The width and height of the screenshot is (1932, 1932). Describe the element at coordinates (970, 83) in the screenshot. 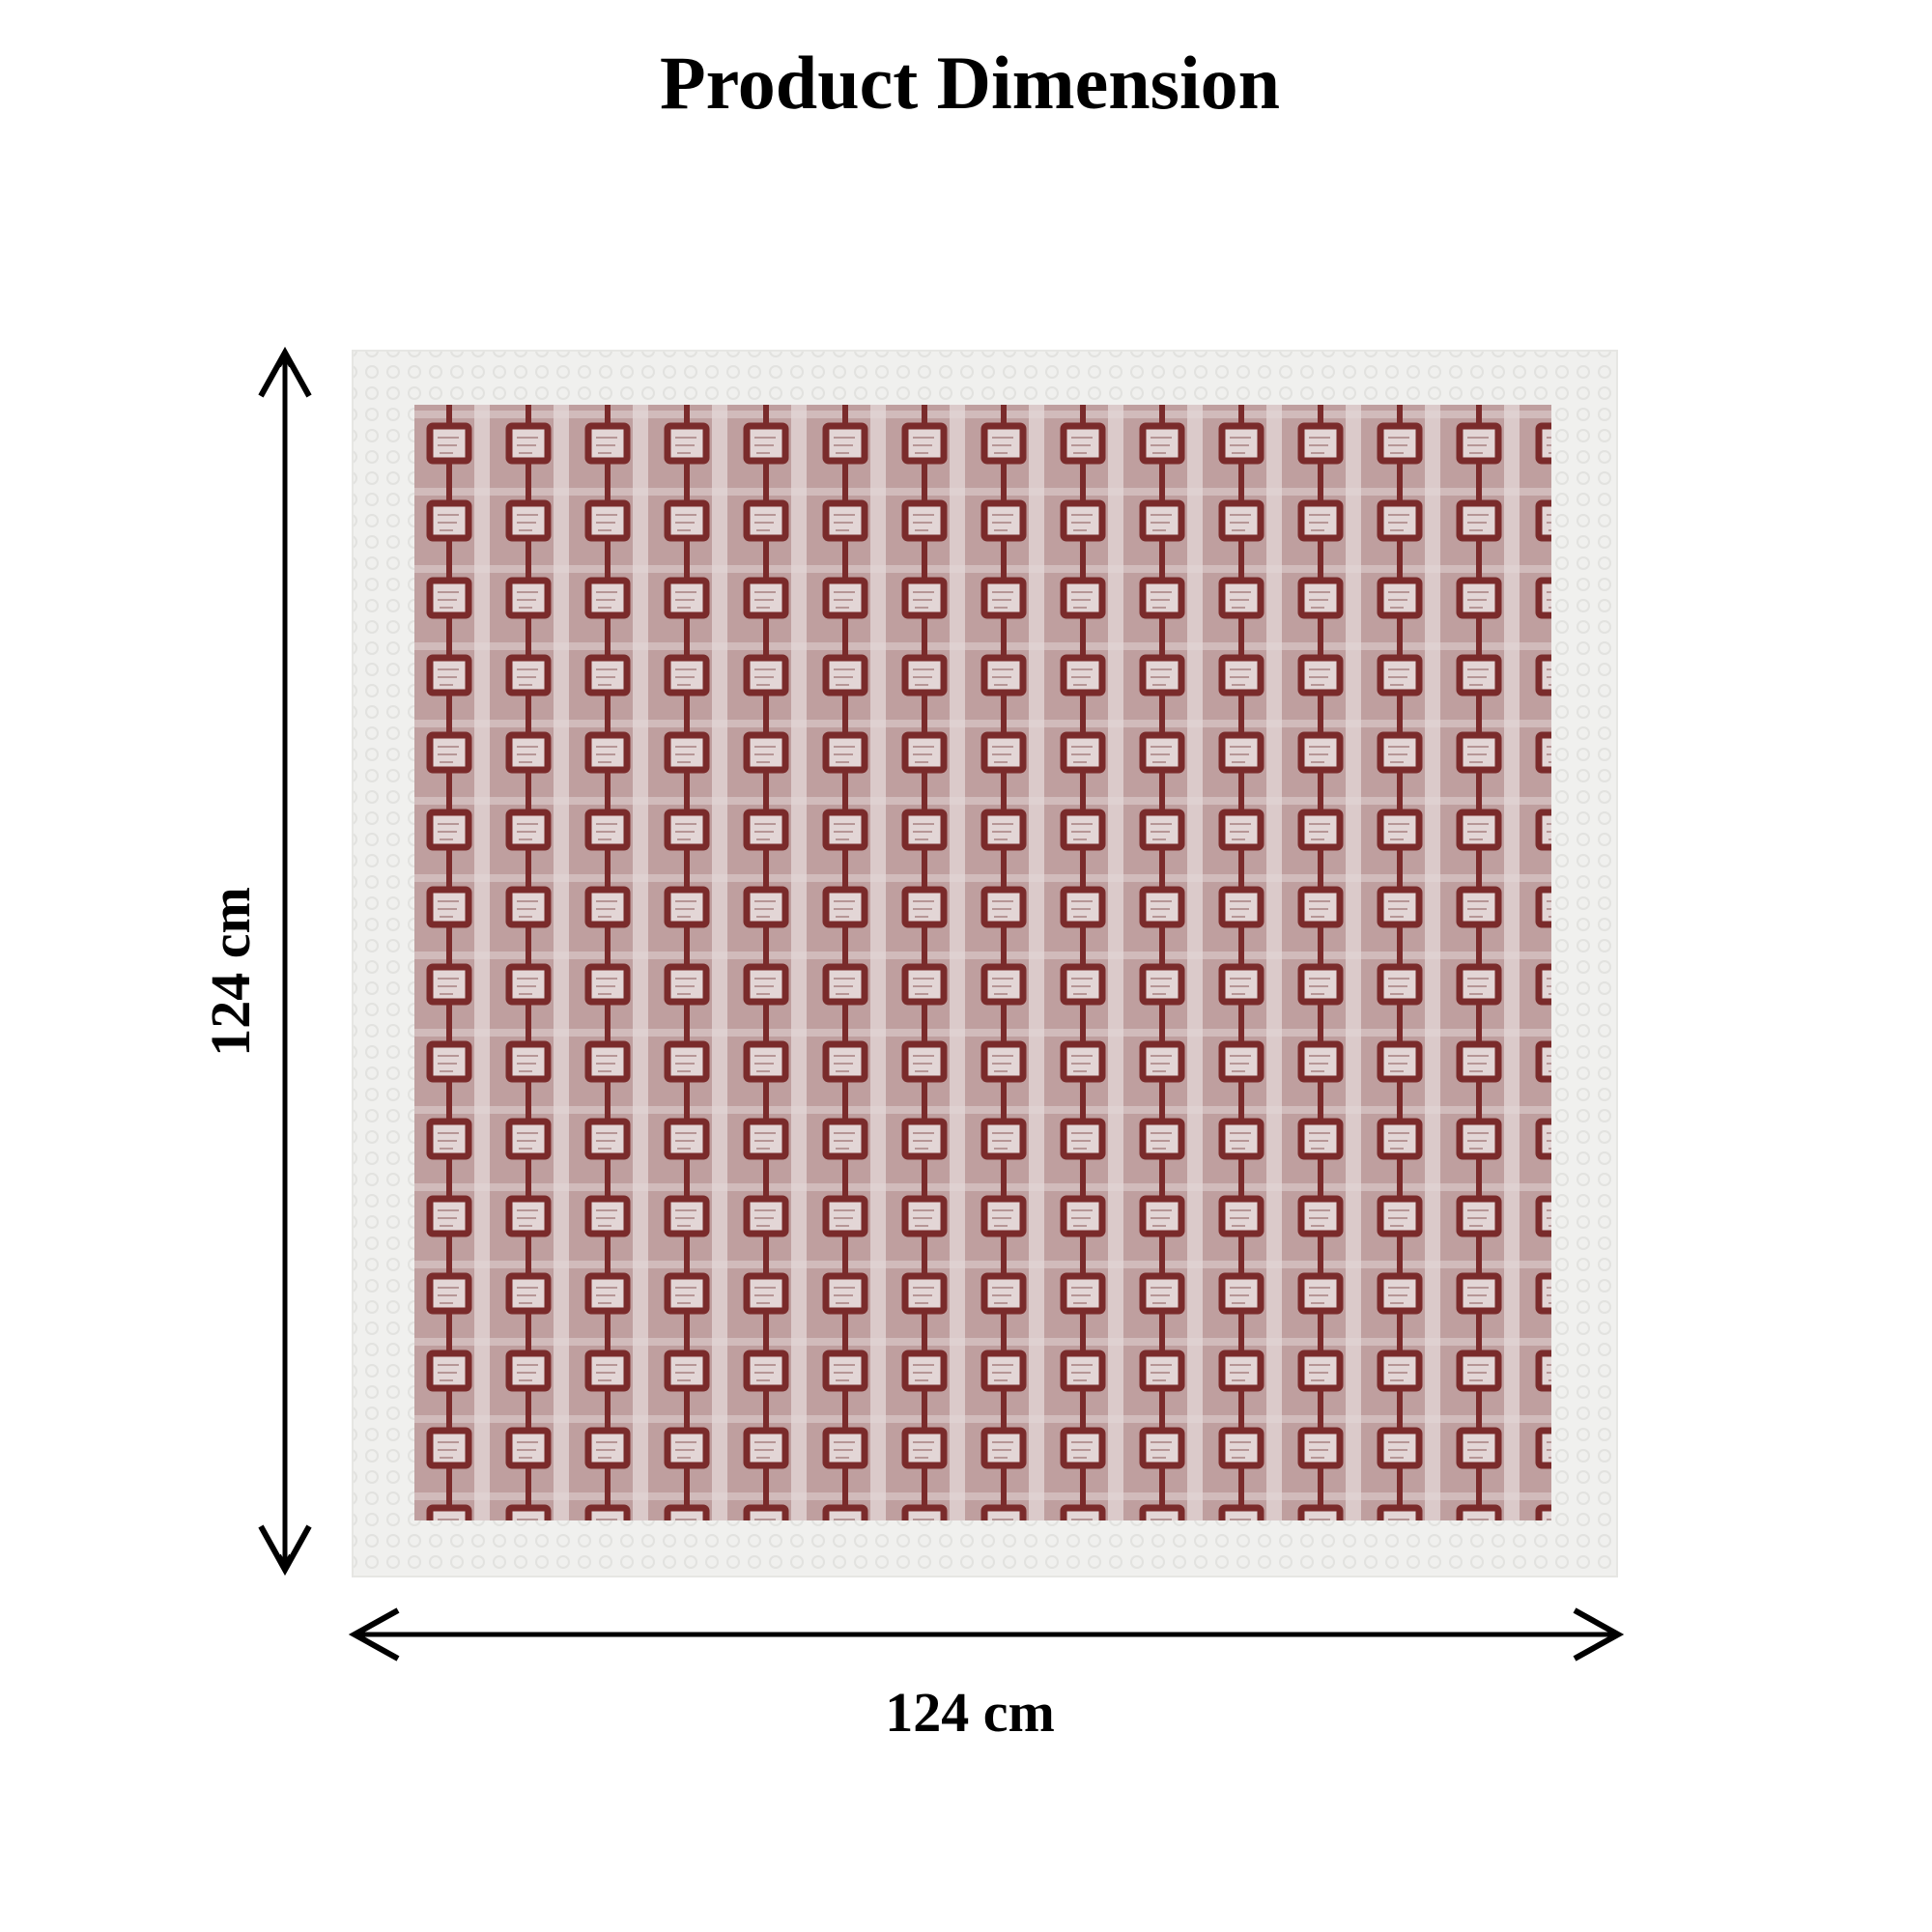

I see `title: Product Dimension` at that location.